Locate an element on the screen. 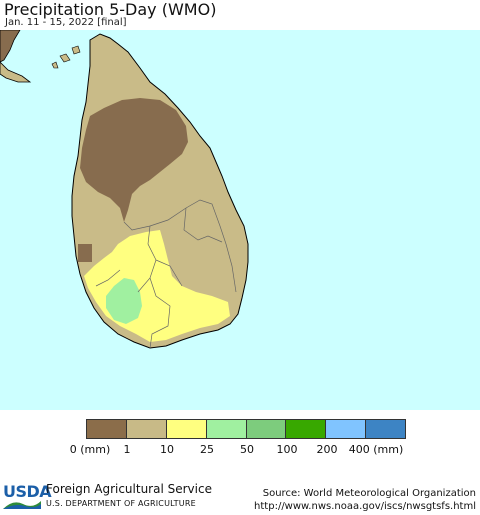 Image resolution: width=480 pixels, height=515 pixels. legend-tick-2: 10 is located at coordinates (167, 449).